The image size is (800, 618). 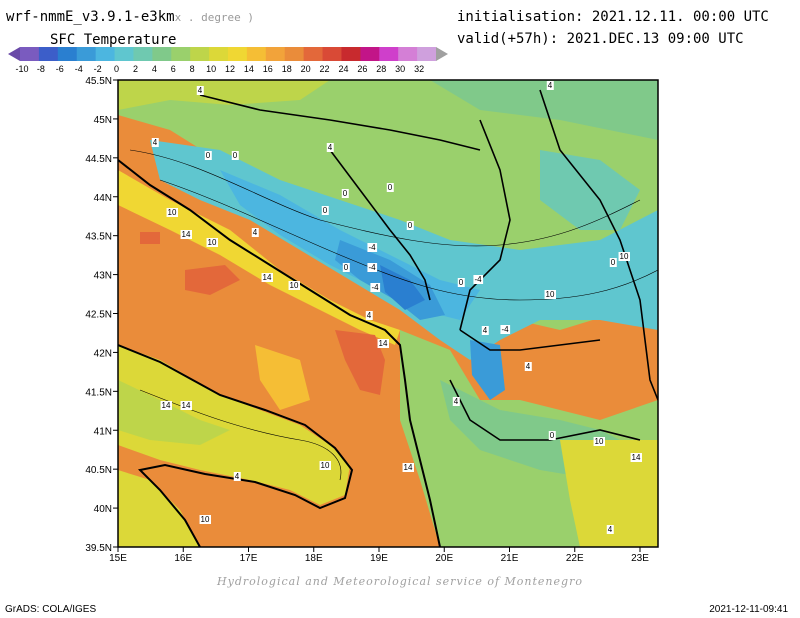 What do you see at coordinates (51, 609) in the screenshot?
I see `software-label: GrADS: COLA/IGES` at bounding box center [51, 609].